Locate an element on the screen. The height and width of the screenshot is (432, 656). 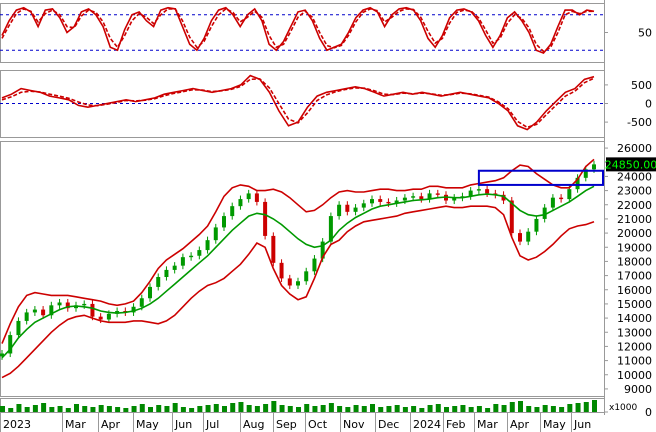
osc-d-line is located at coordinates (297, 30).